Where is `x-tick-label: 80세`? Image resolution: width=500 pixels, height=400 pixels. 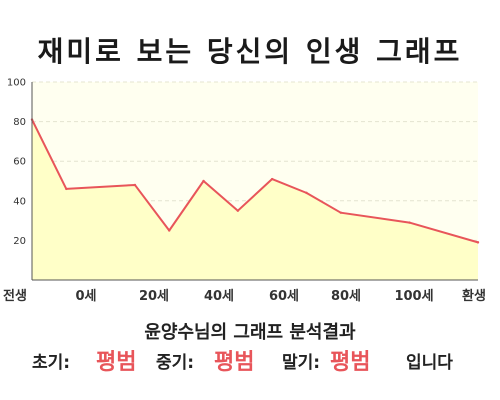 x-tick-label: 80세 is located at coordinates (346, 296).